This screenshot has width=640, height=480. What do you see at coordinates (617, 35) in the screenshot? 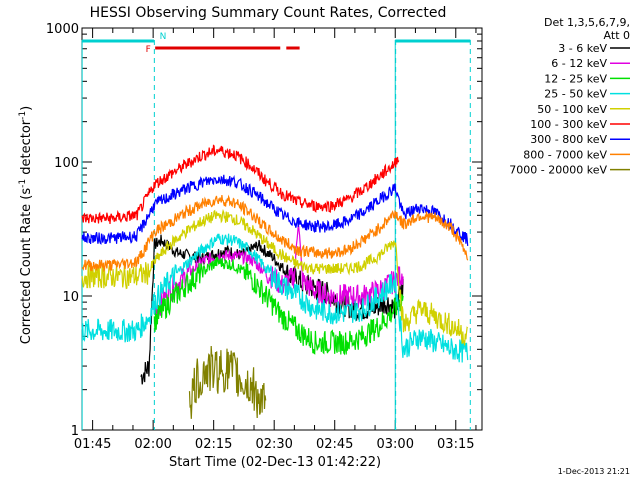
I see `legend-header: Att 0` at bounding box center [617, 35].